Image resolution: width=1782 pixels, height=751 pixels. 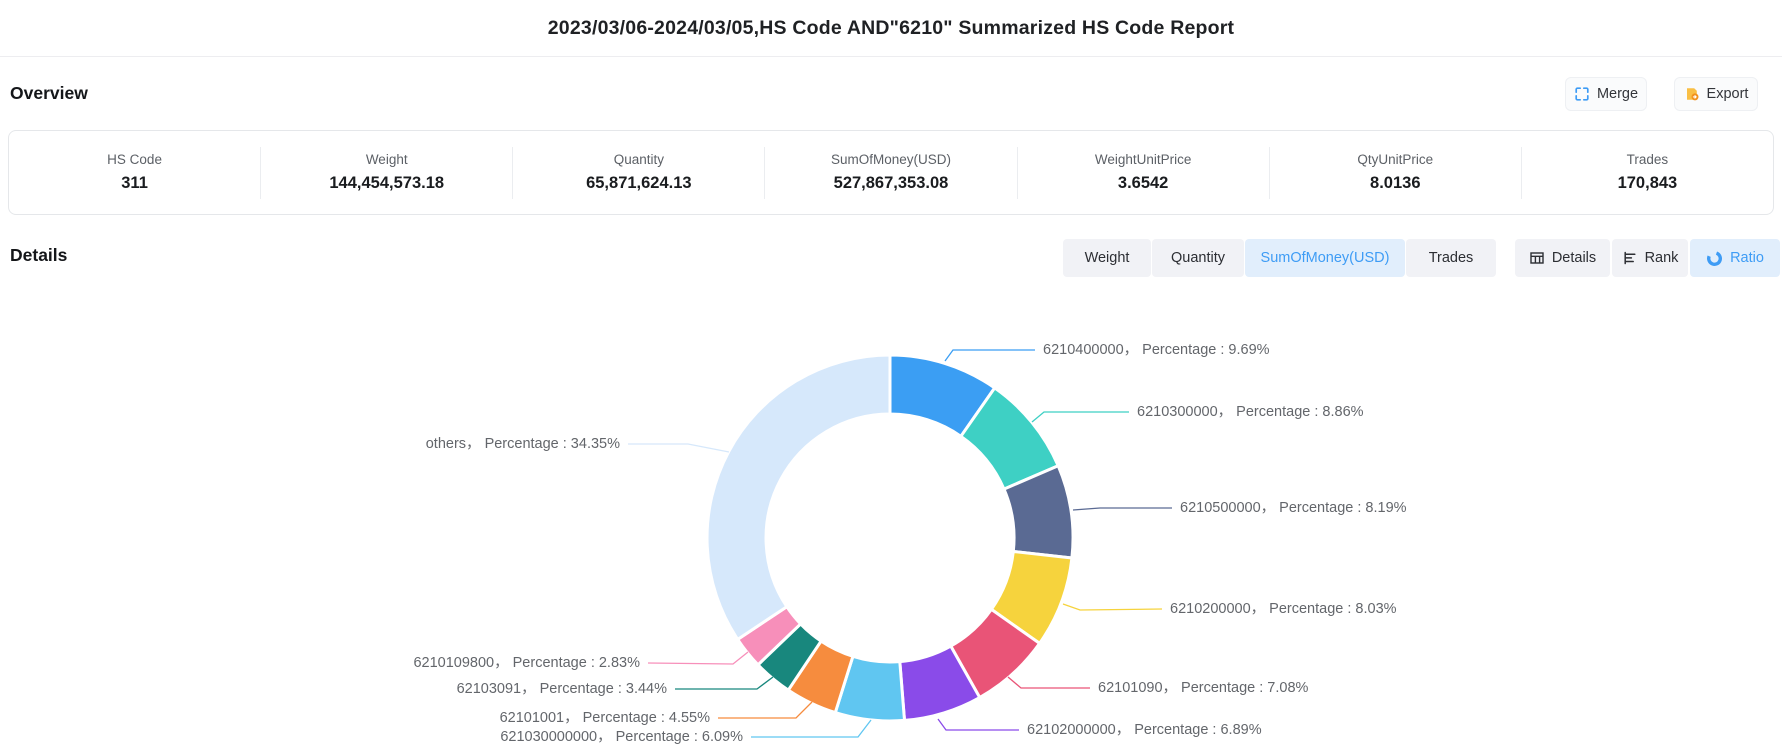 I want to click on pie-label-62102000000: 62102000000， Percentage : 6.89%, so click(x=1144, y=730).